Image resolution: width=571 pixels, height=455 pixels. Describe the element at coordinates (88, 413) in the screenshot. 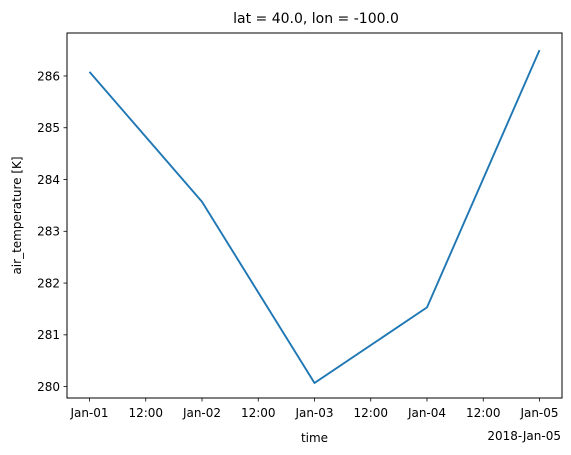

I see `x-tick-label: Jan-01` at that location.